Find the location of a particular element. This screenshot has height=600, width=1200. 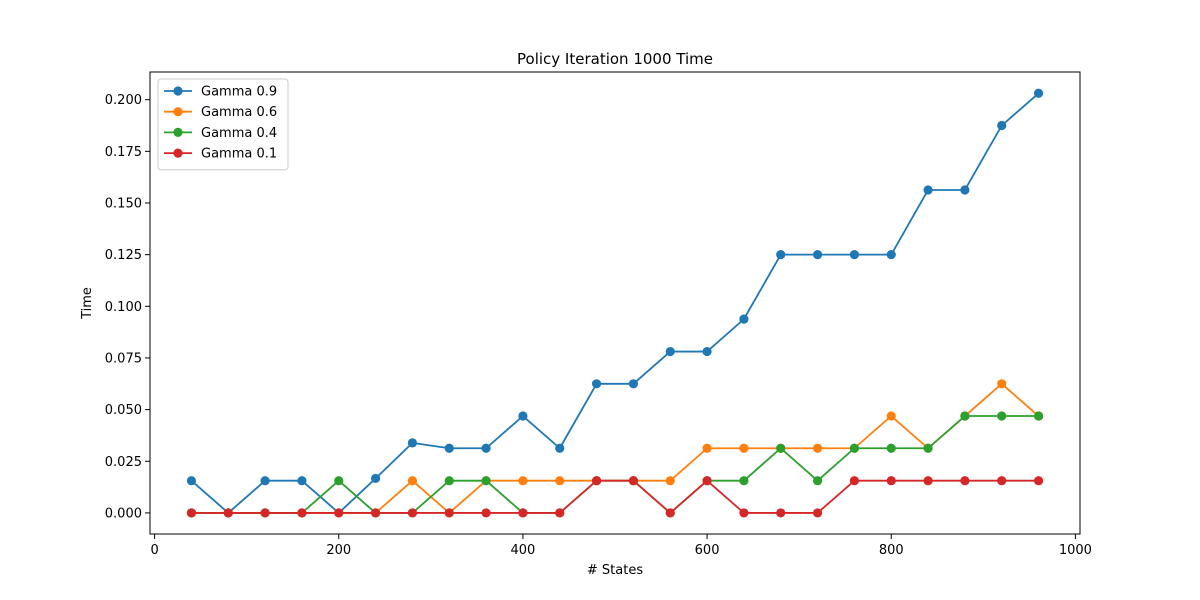

x-tick-label: 200 is located at coordinates (338, 550).